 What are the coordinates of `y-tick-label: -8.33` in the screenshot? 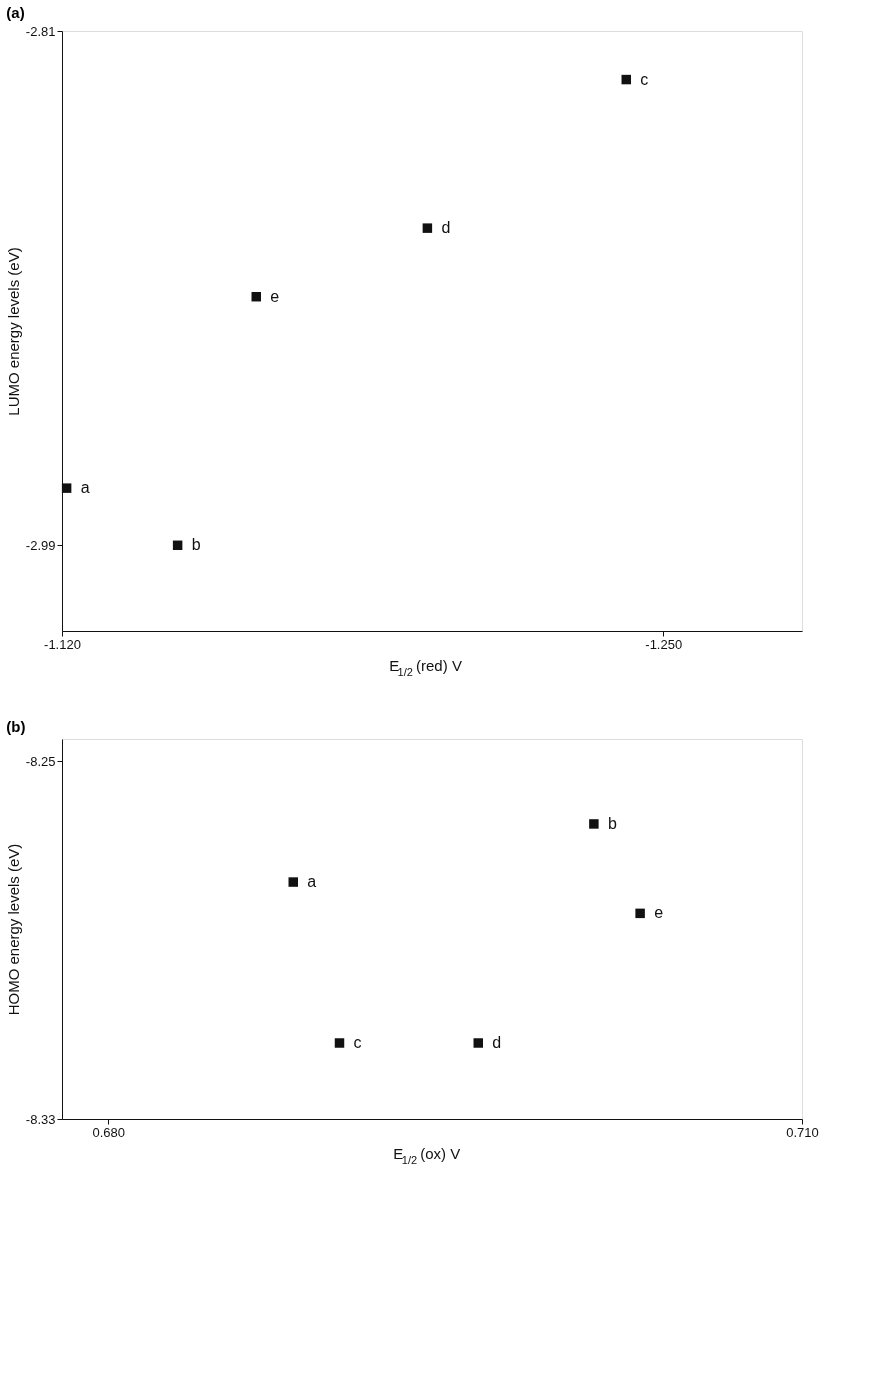 It's located at (40, 1119).